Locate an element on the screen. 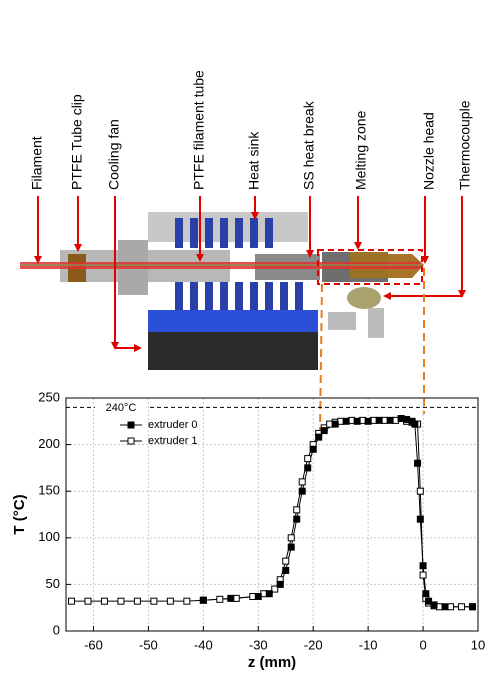  x-tick-label: -50 is located at coordinates (148, 644).